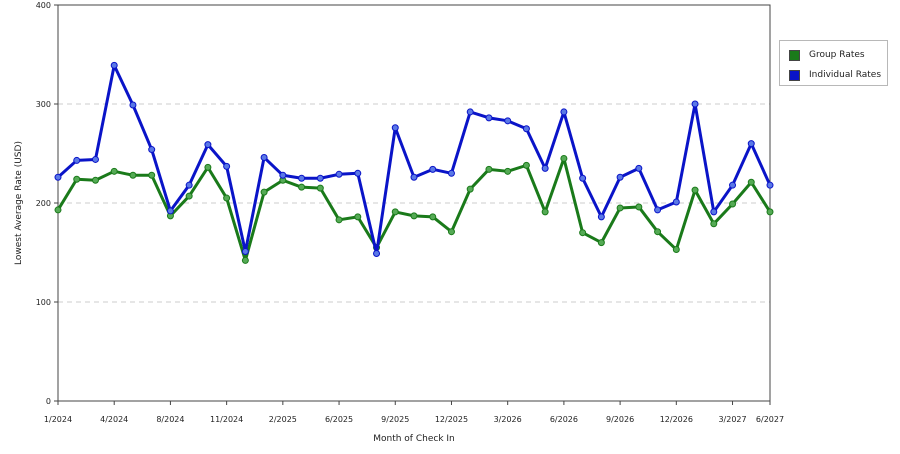 The height and width of the screenshot is (454, 900). I want to click on x-tick-label: 3/2027, so click(732, 419).